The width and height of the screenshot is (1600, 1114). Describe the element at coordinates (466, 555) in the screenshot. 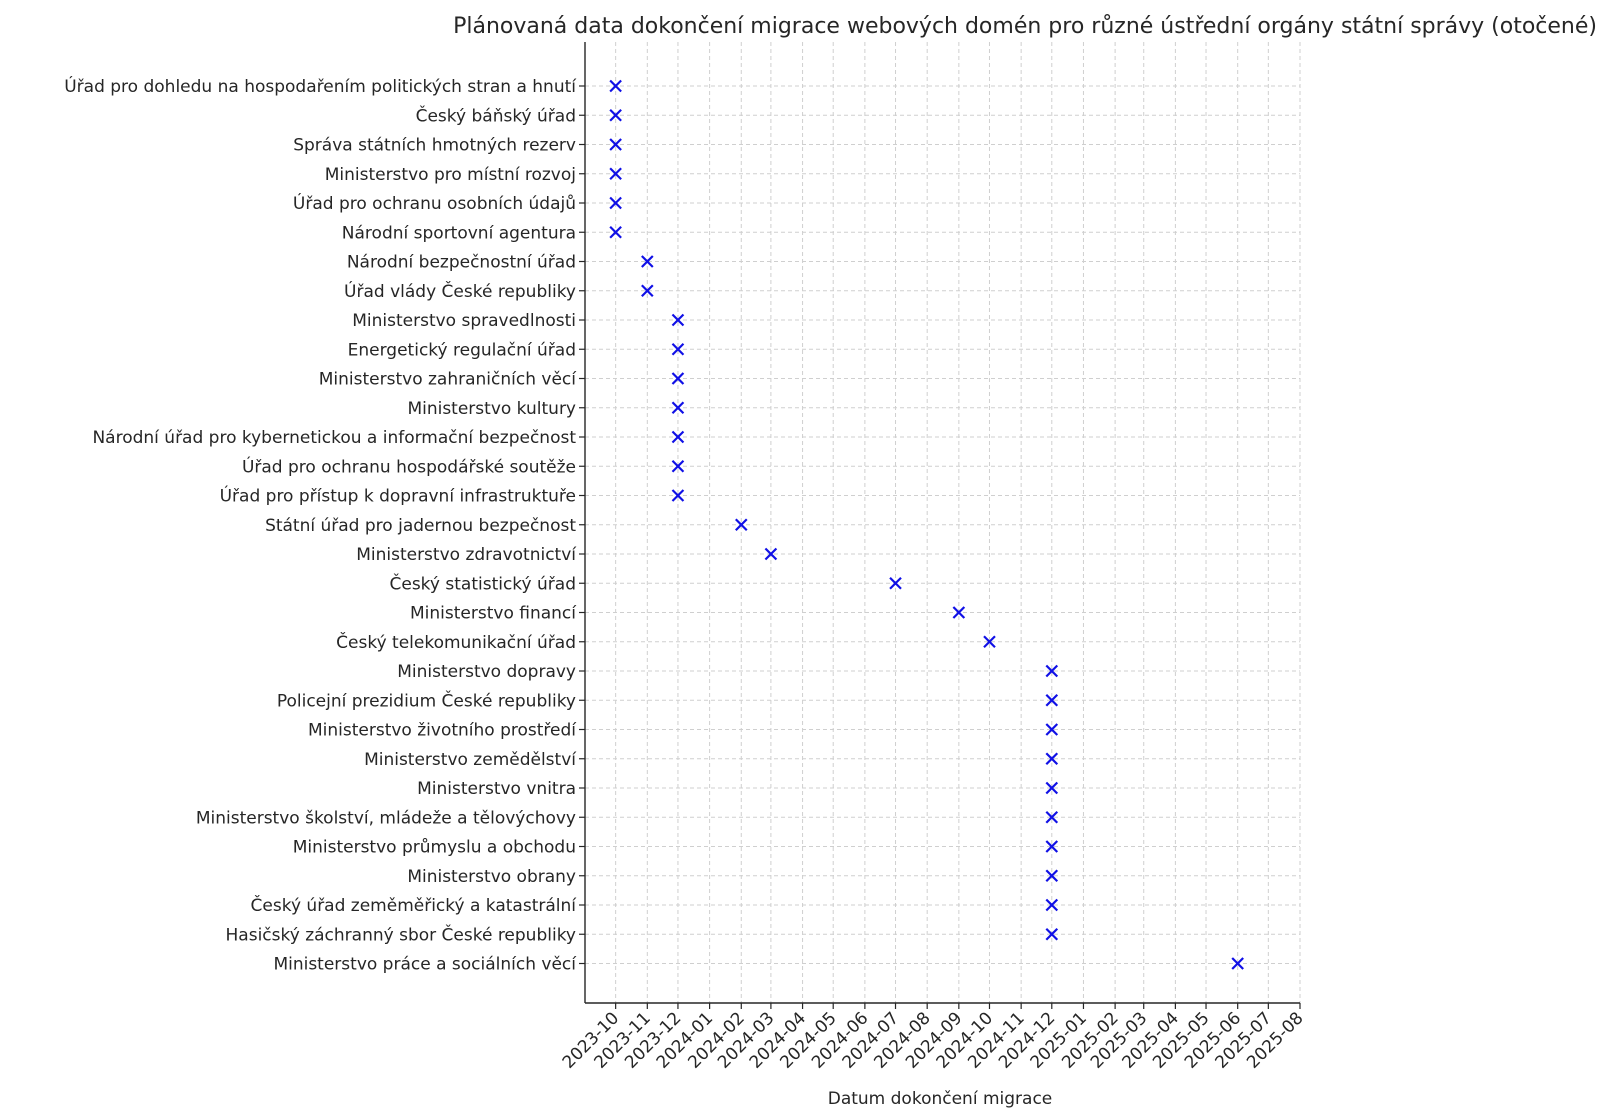

I see `y-tick-label: Ministerstvo zdravotnictví` at that location.